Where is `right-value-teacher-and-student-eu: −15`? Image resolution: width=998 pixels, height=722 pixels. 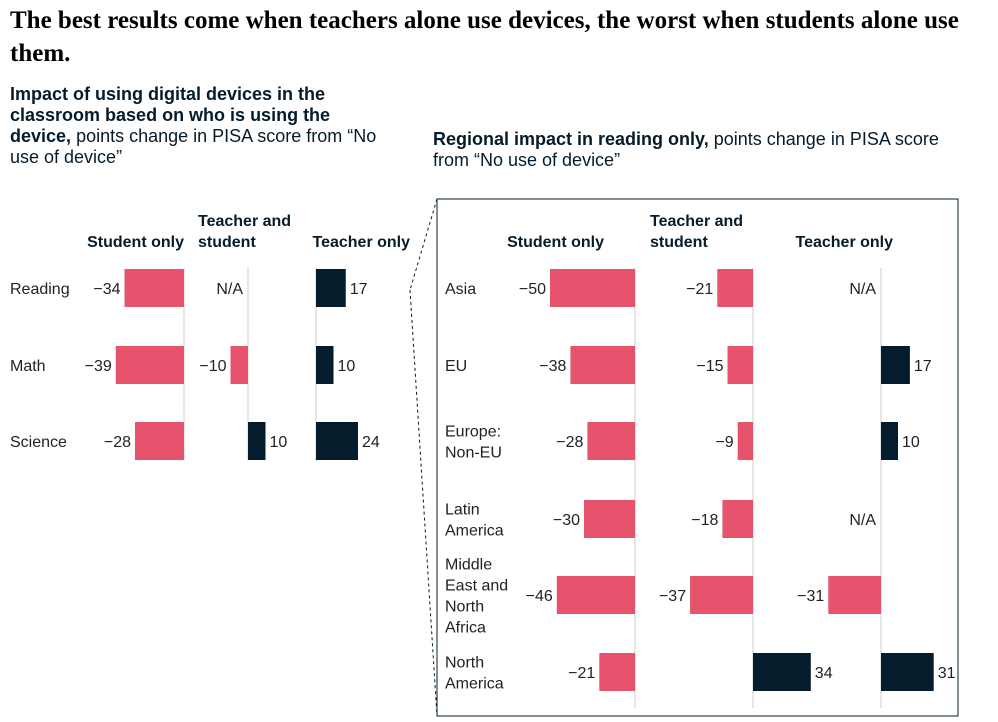 right-value-teacher-and-student-eu: −15 is located at coordinates (709, 366).